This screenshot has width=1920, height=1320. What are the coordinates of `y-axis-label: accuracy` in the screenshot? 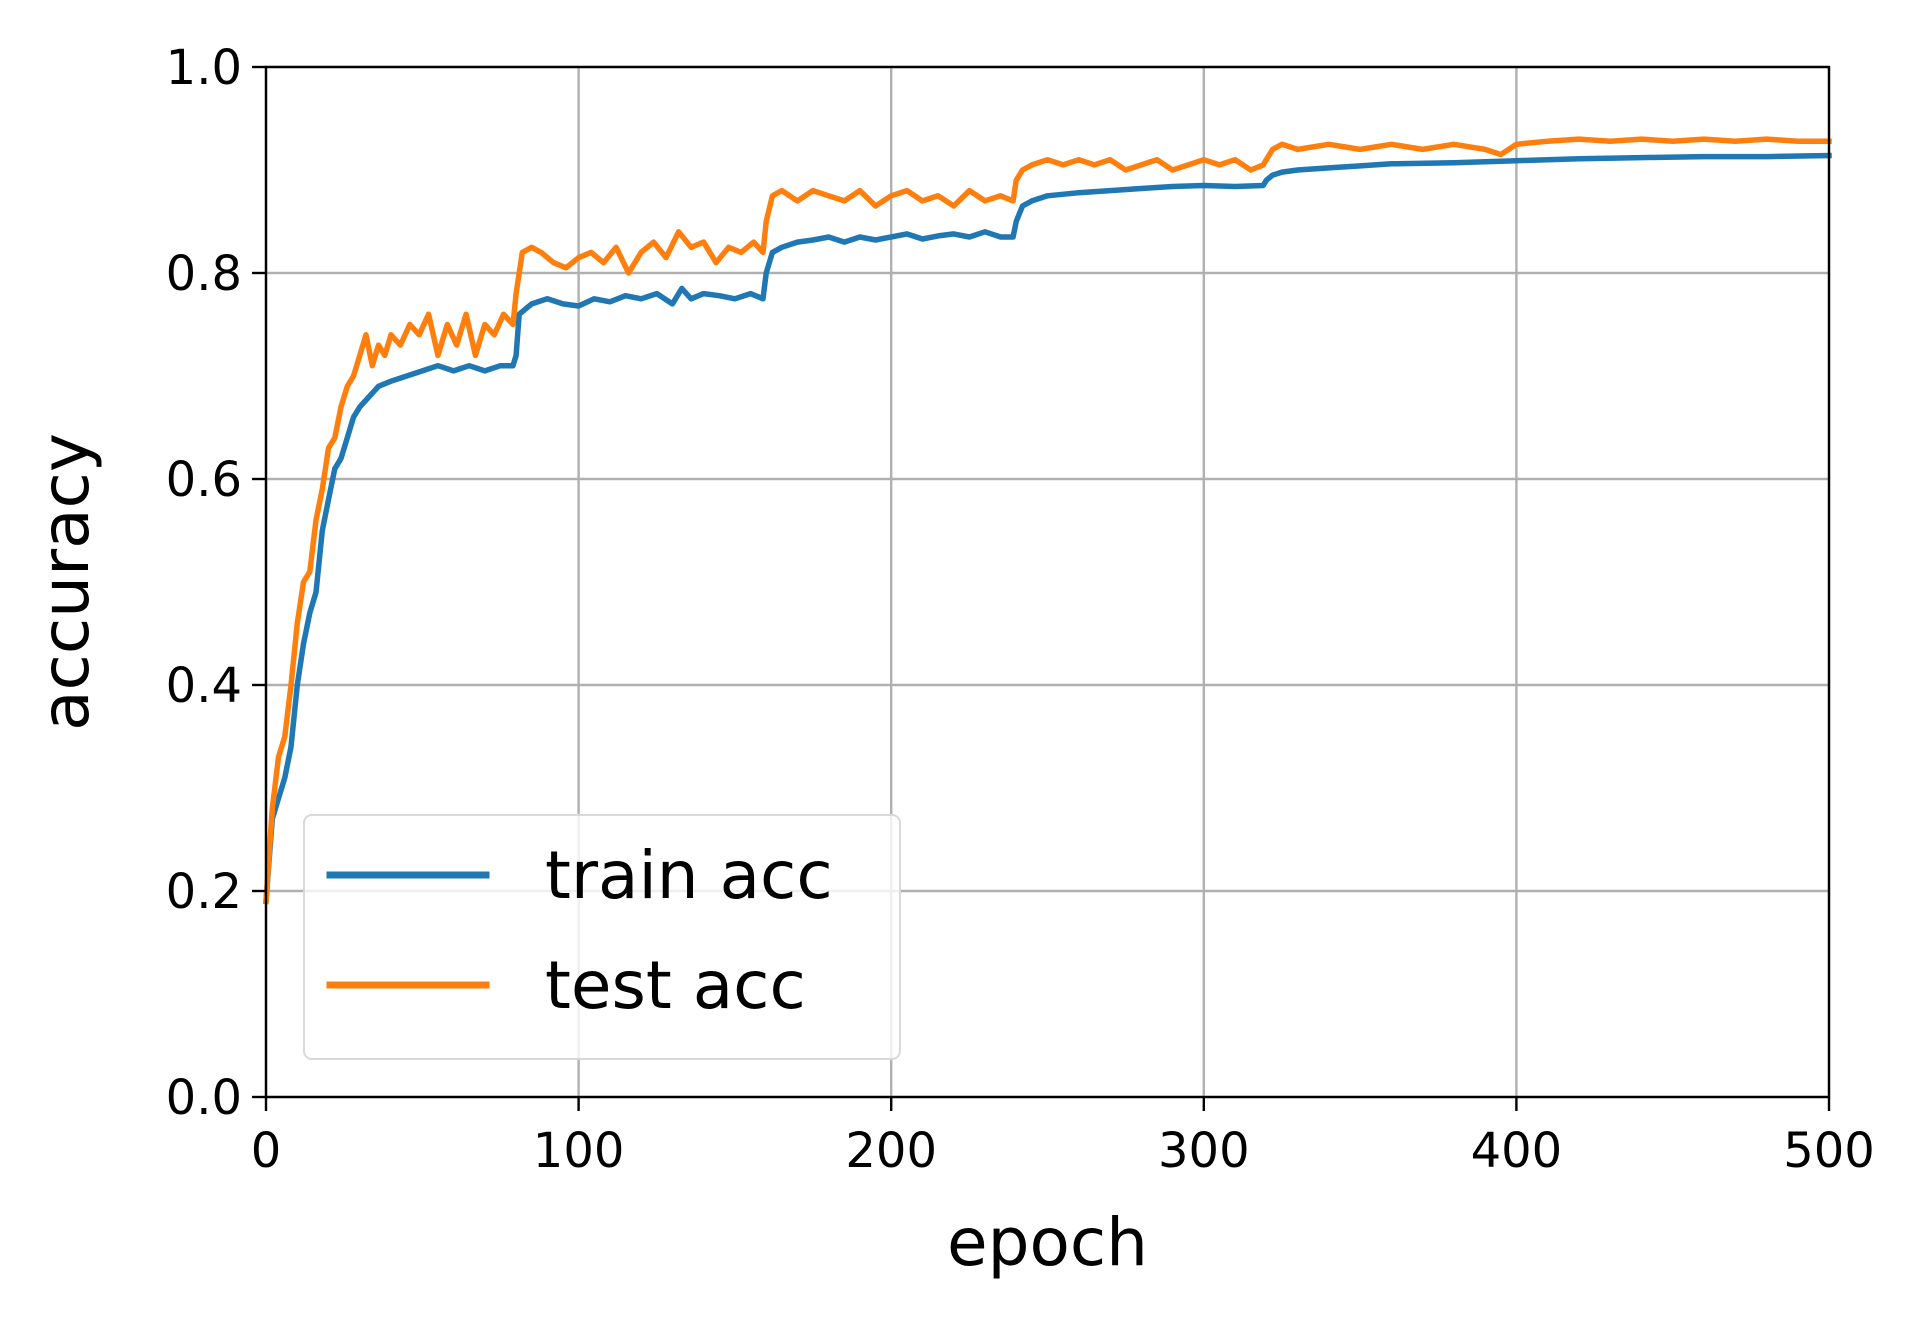 It's located at (65, 582).